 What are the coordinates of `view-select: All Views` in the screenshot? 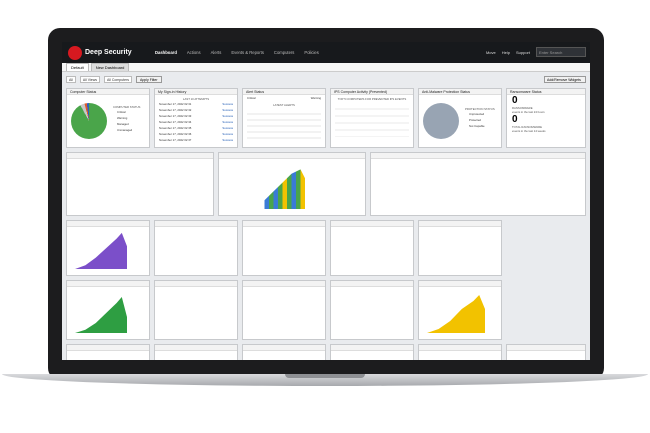 It's located at (90, 79).